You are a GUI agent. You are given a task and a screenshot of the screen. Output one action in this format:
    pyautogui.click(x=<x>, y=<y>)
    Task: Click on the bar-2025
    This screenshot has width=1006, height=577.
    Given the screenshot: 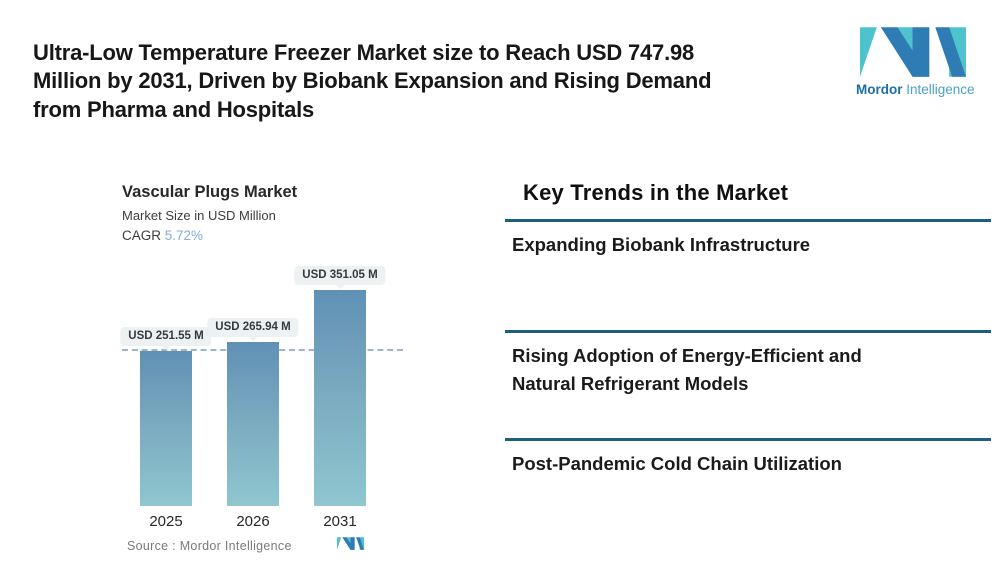 What is the action you would take?
    pyautogui.click(x=166, y=428)
    